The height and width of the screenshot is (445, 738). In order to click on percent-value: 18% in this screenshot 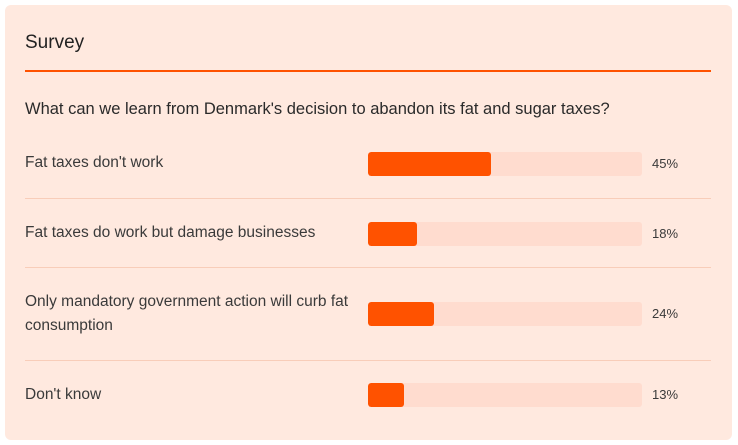, I will do `click(665, 233)`.